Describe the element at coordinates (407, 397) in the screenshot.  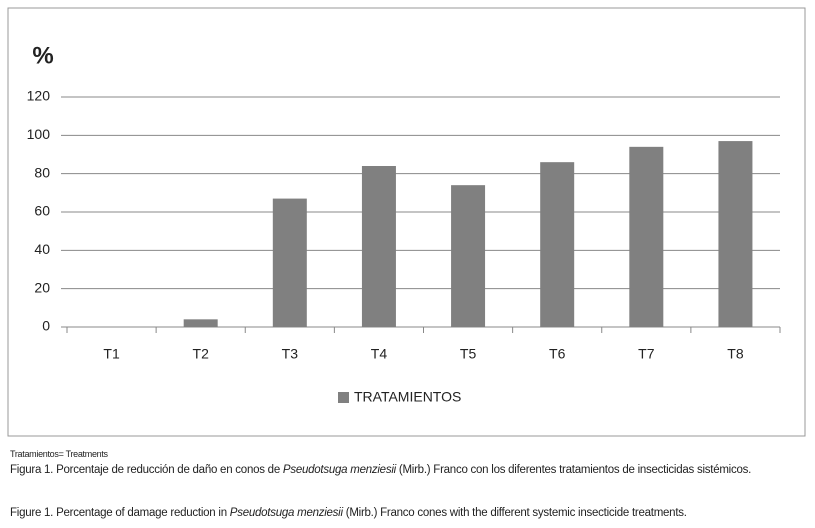
I see `legend-label: TRATAMIENTOS` at that location.